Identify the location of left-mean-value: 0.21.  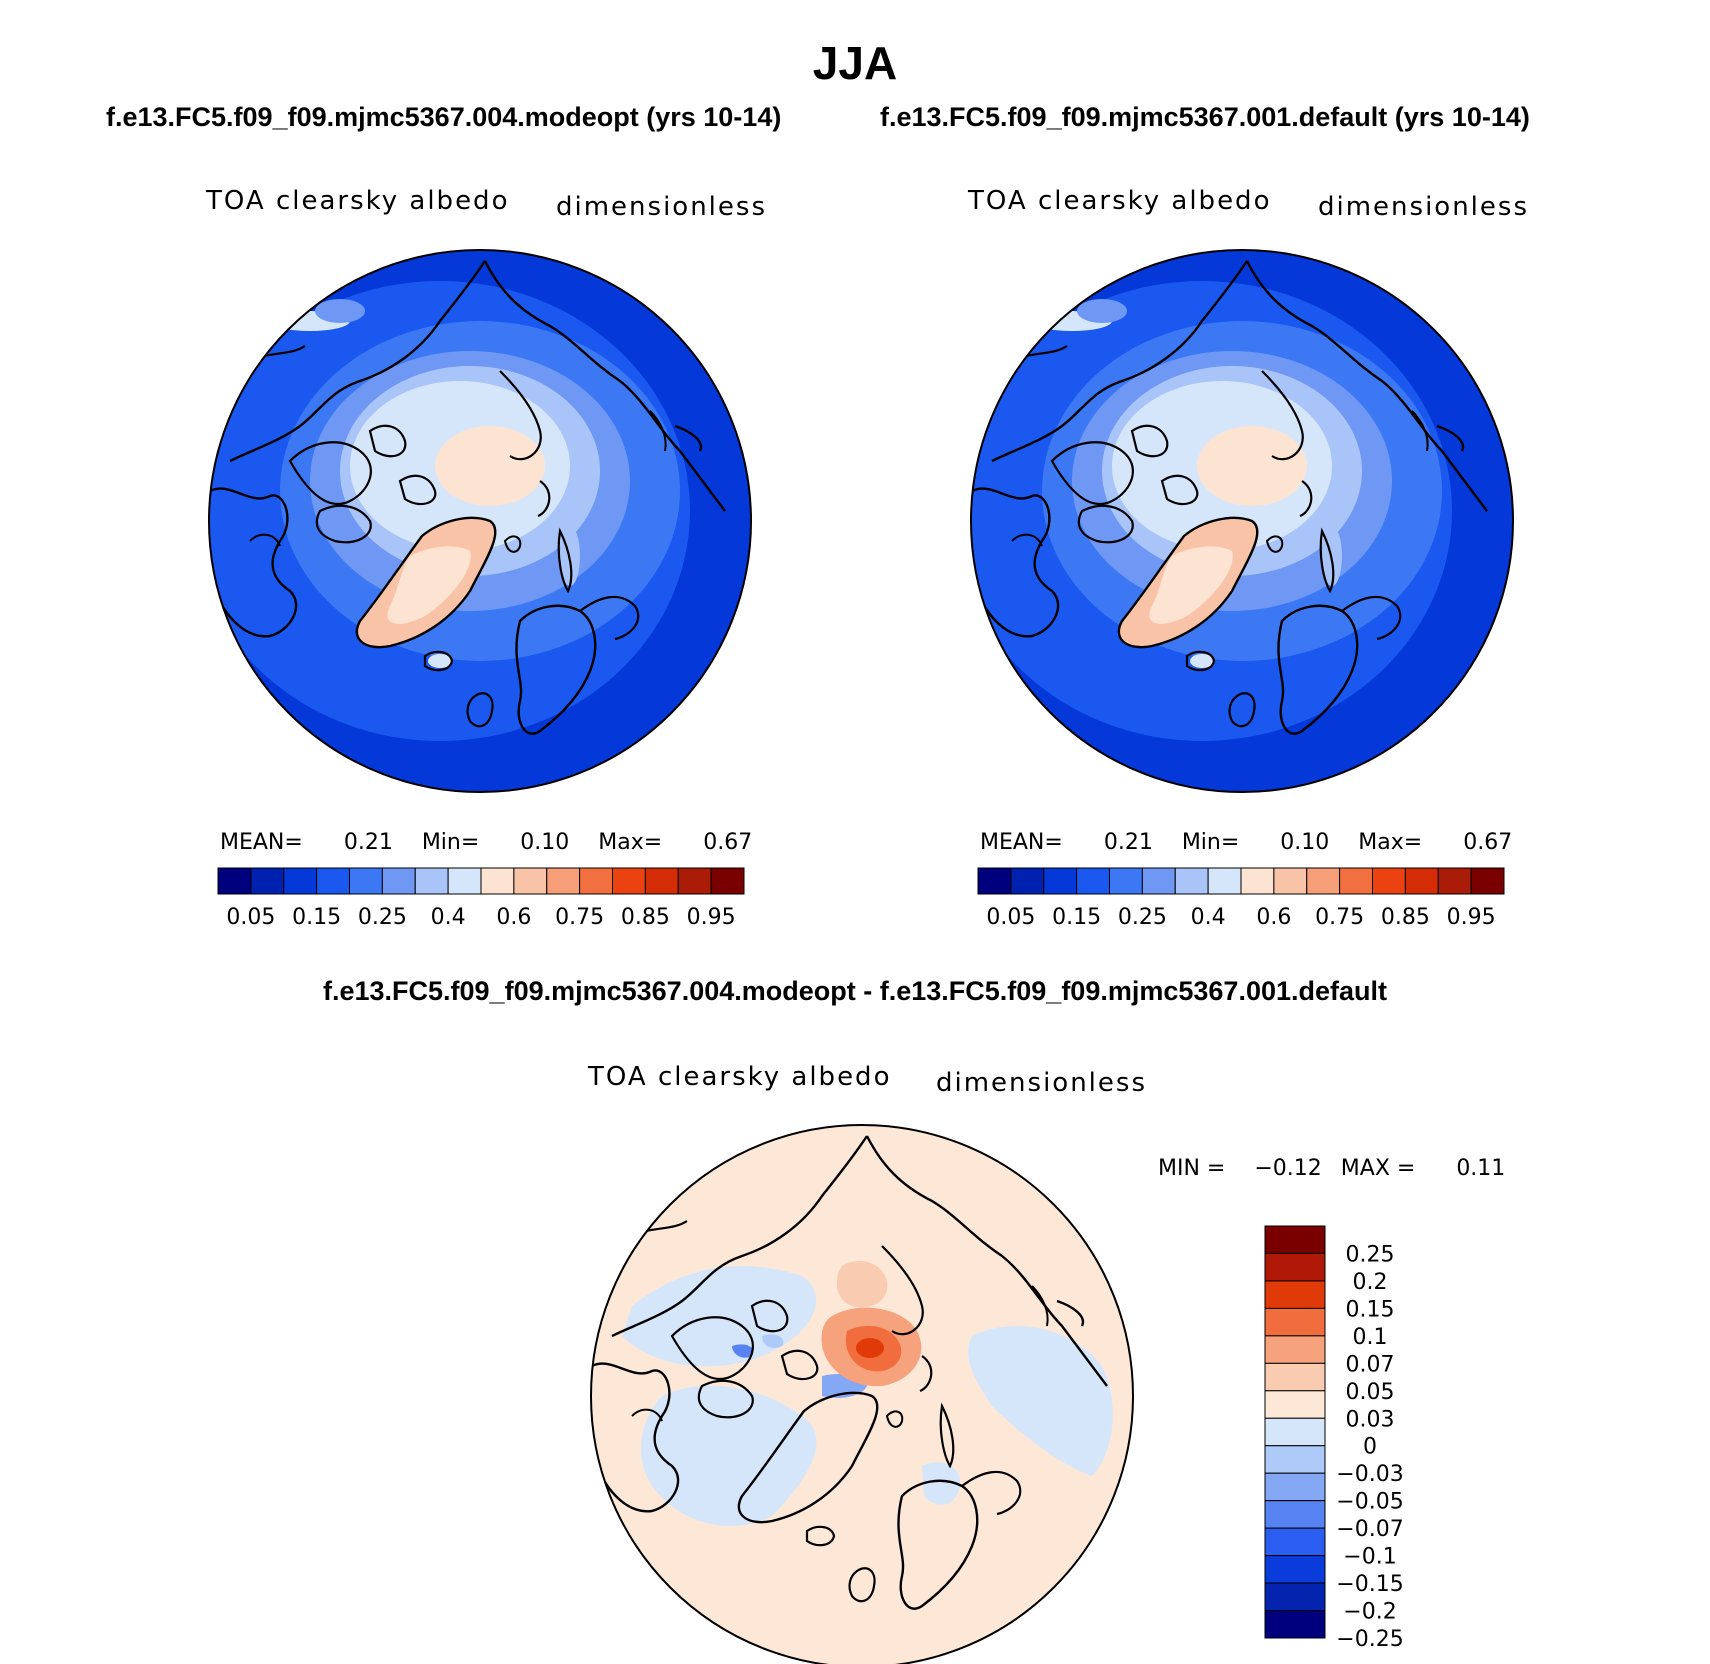
(368, 842).